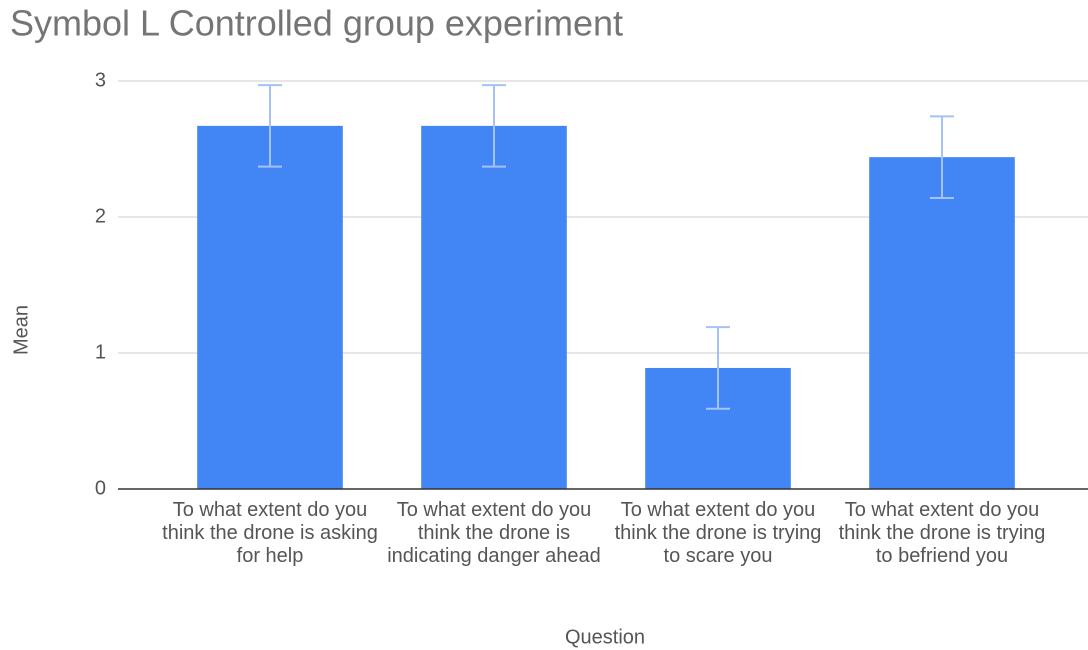 Image resolution: width=1088 pixels, height=650 pixels. What do you see at coordinates (100, 80) in the screenshot?
I see `y-tick-label: 3` at bounding box center [100, 80].